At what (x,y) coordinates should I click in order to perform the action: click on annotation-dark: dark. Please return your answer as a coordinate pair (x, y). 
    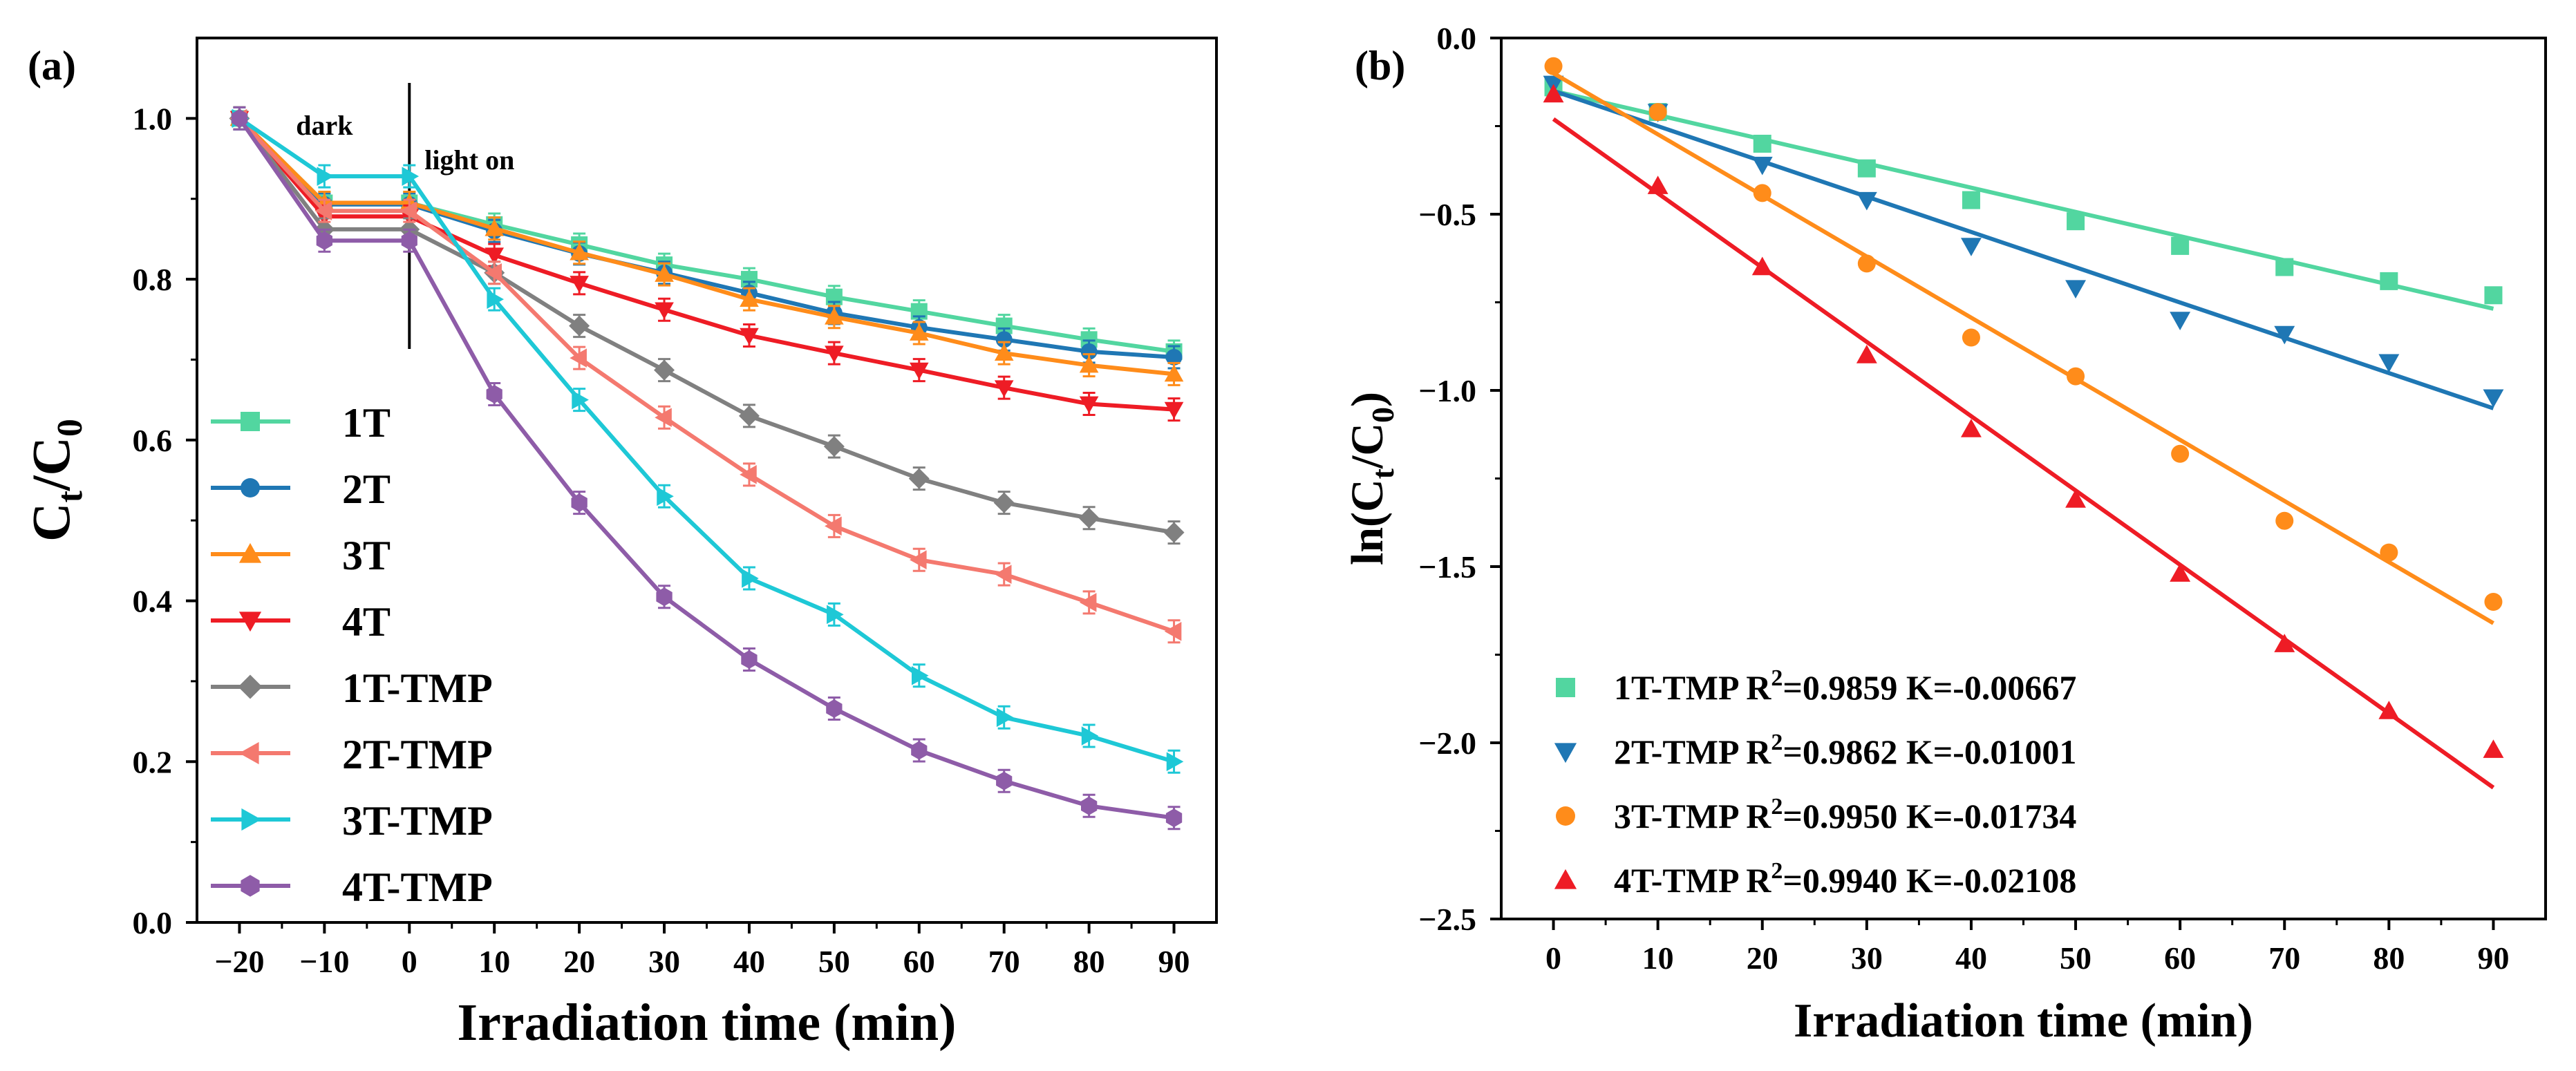
    Looking at the image, I should click on (324, 125).